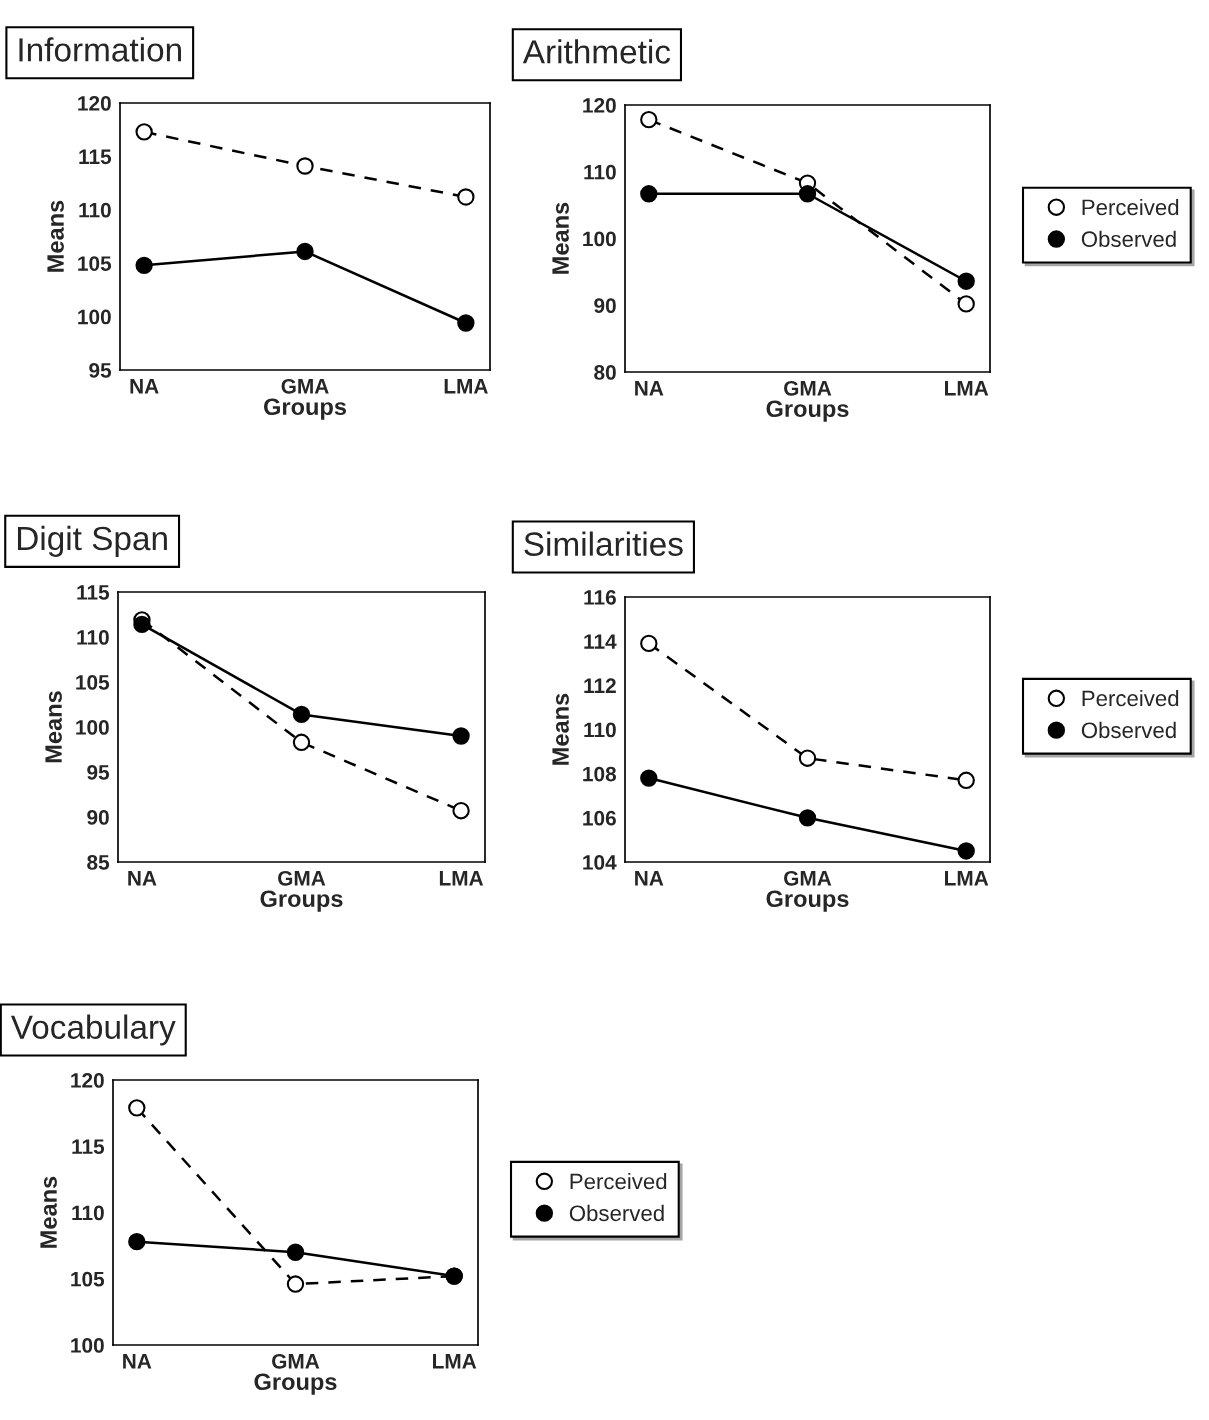  What do you see at coordinates (599, 818) in the screenshot?
I see `y-tick-label: 106` at bounding box center [599, 818].